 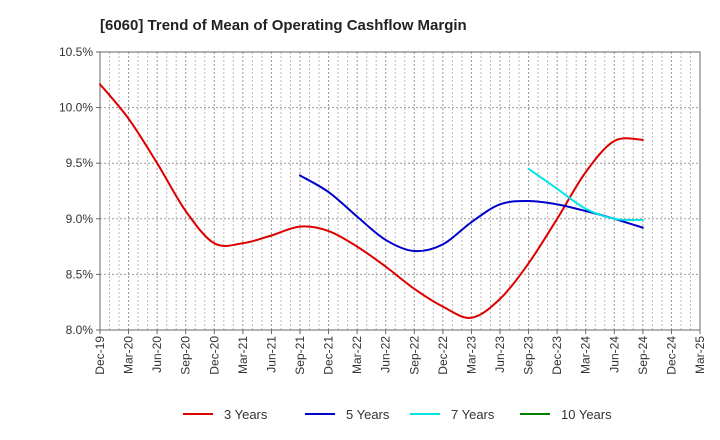 I want to click on legend-item-3-years: 3 Years, so click(x=225, y=414).